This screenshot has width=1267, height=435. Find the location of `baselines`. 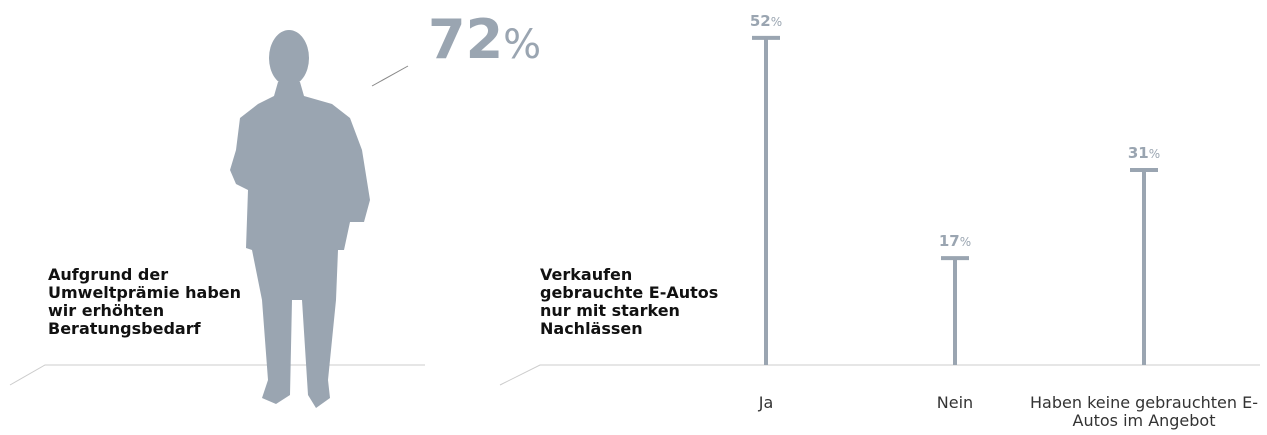

baselines is located at coordinates (634, 375).